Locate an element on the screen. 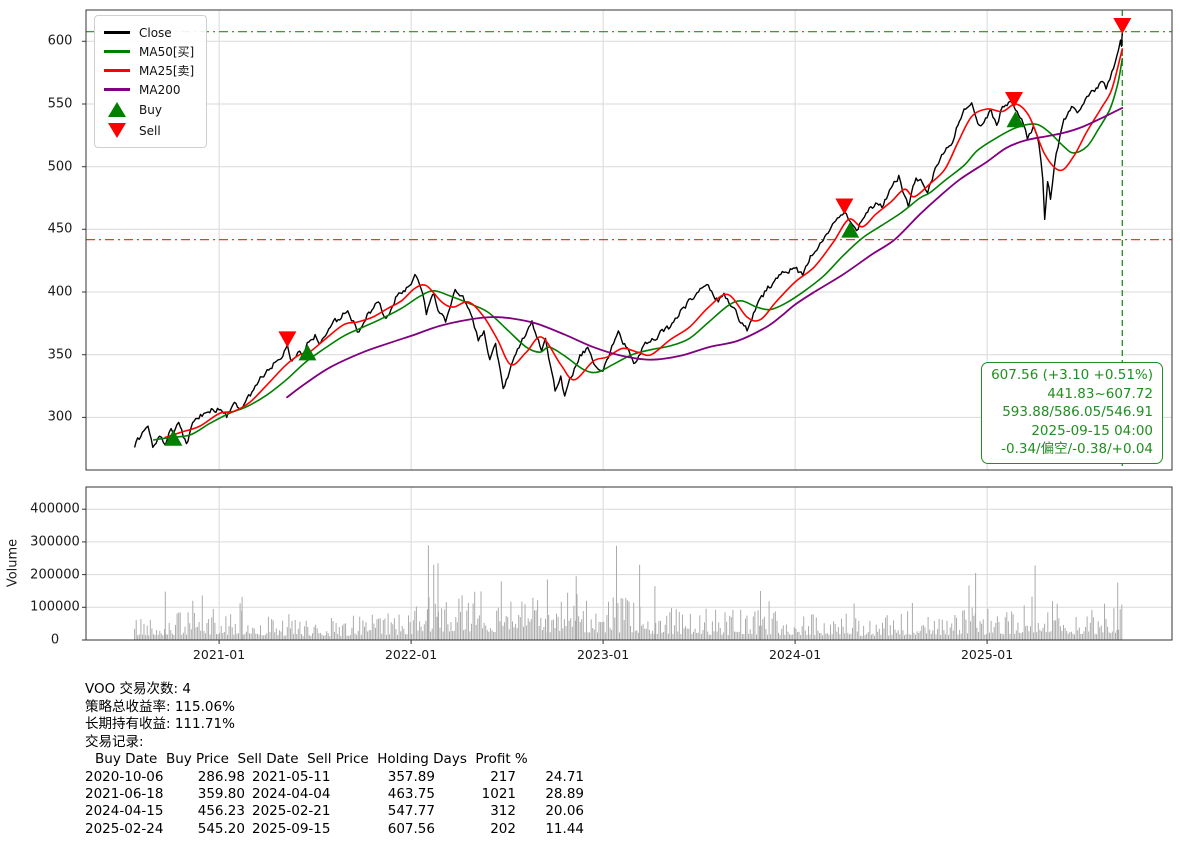 The height and width of the screenshot is (855, 1180). trade-cell: 2024-04-15 is located at coordinates (124, 811).